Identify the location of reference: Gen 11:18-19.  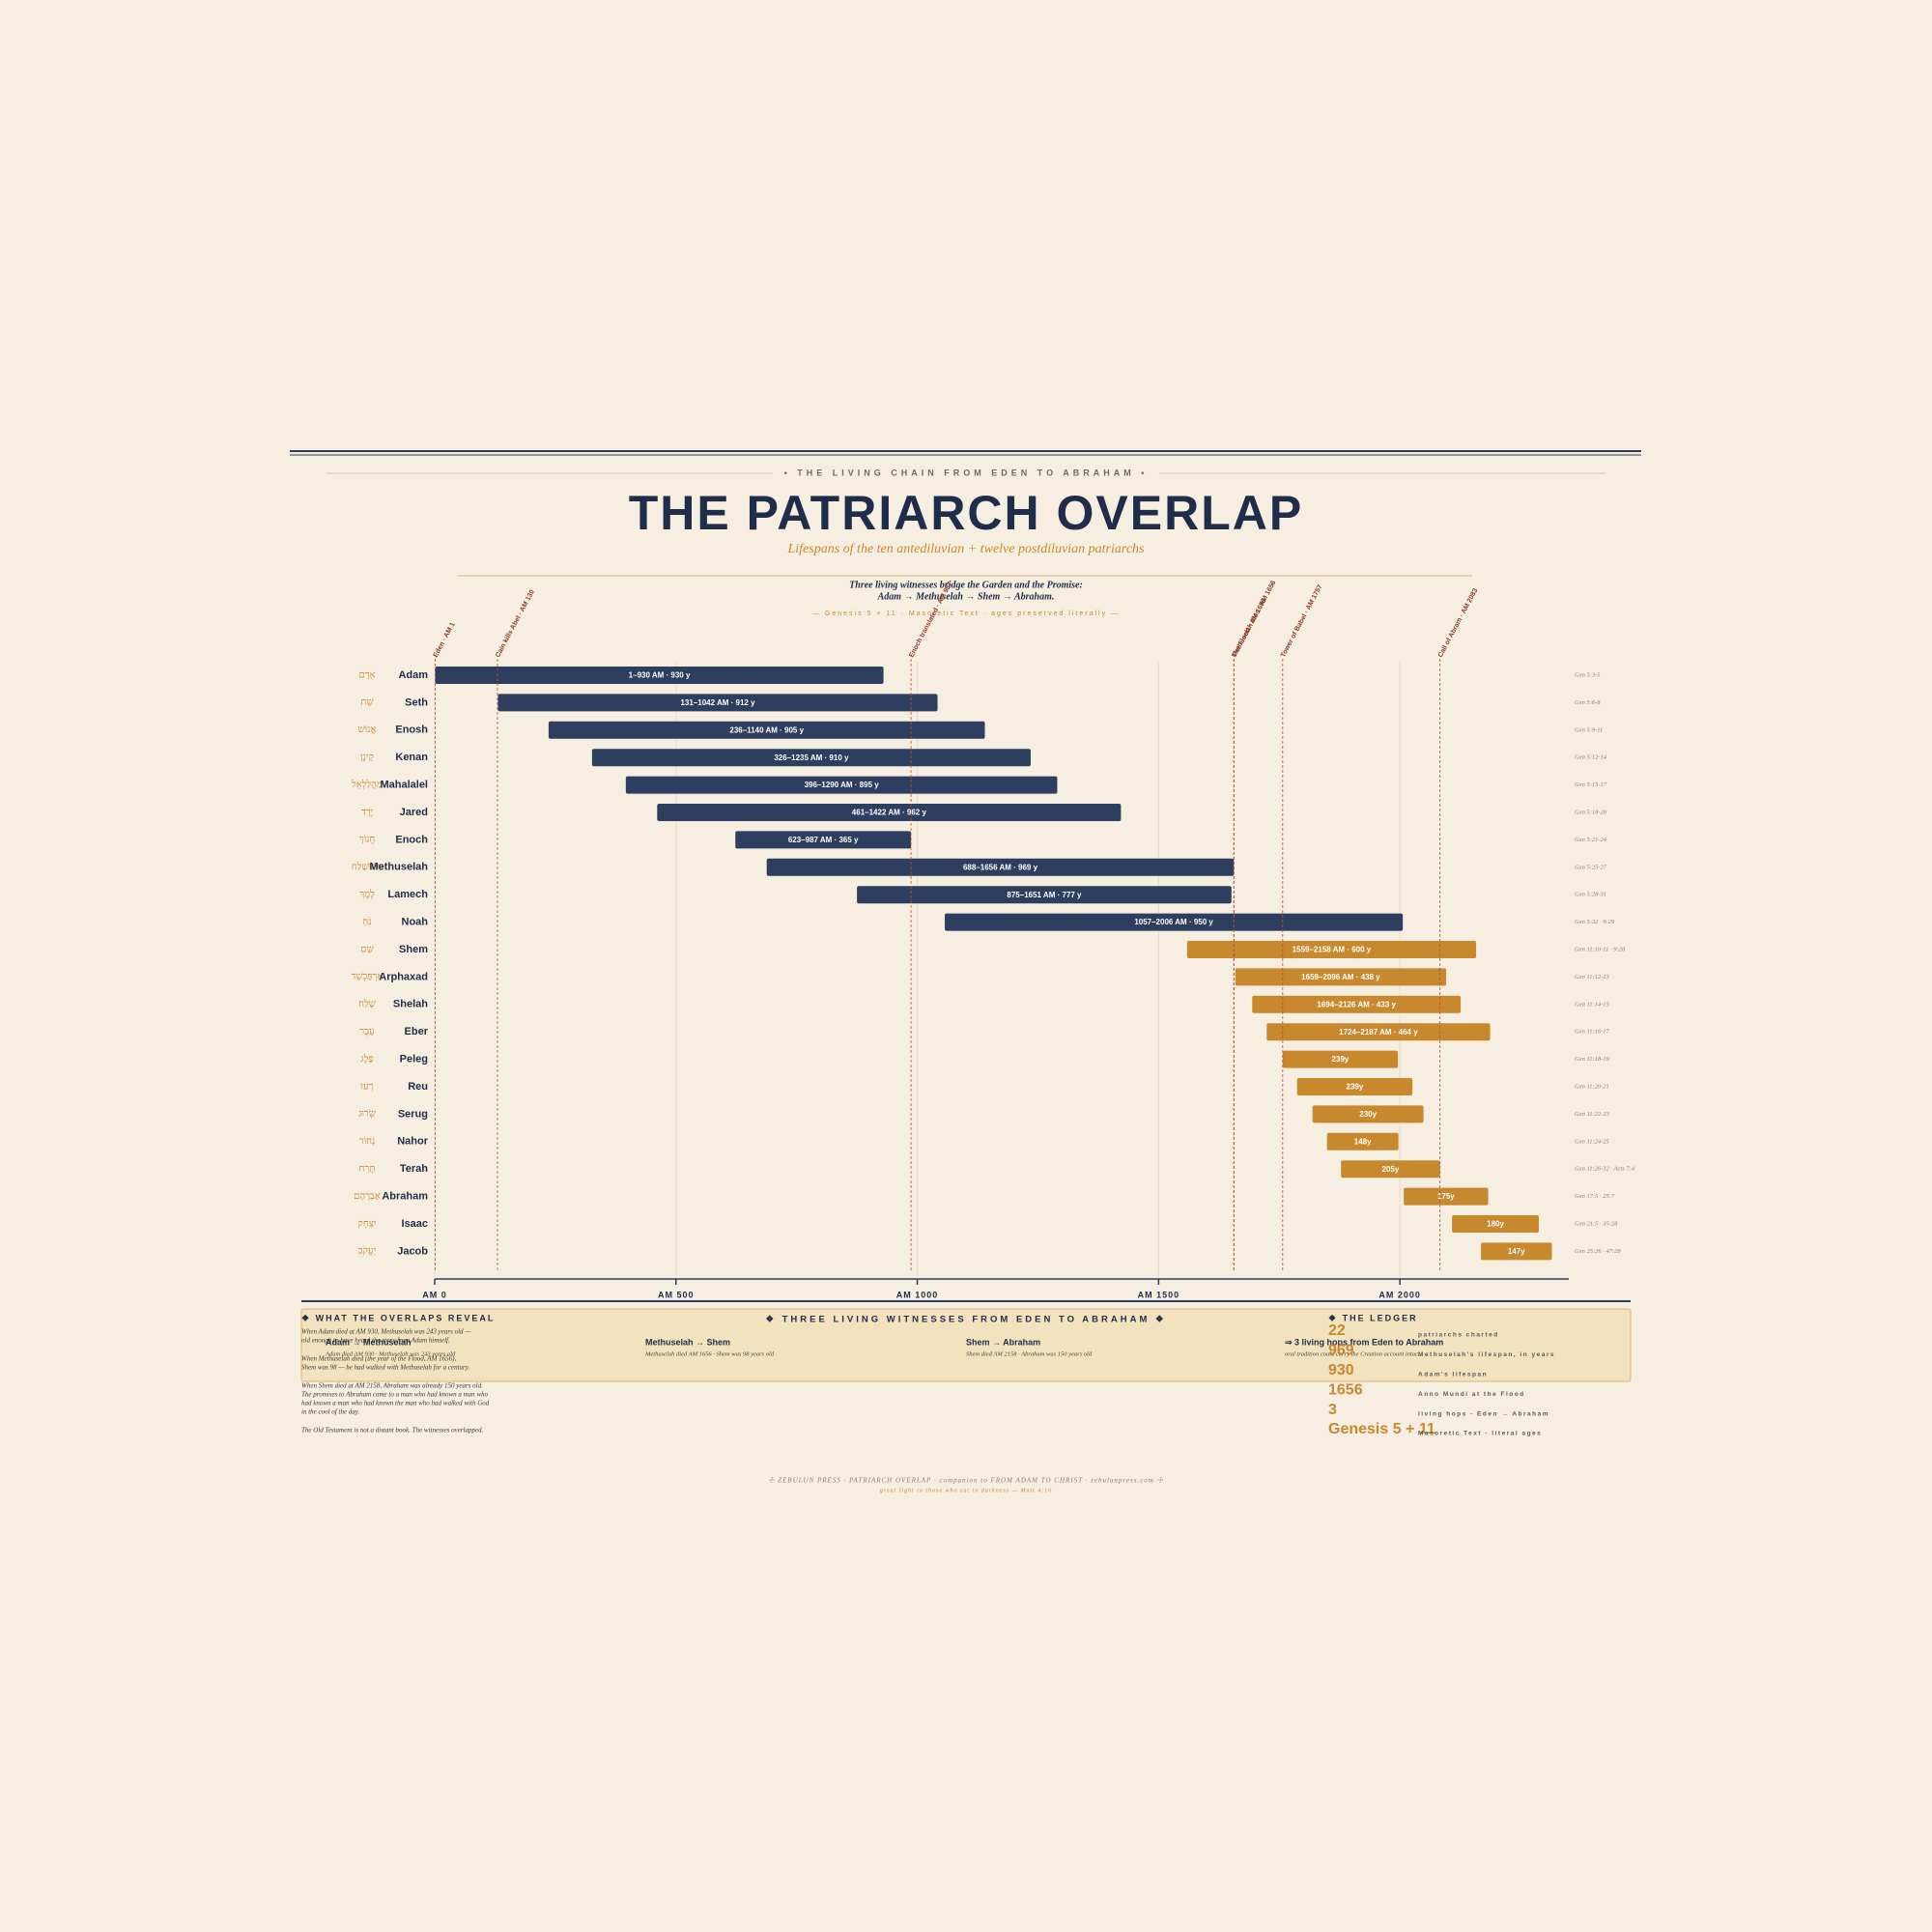
(1592, 1059).